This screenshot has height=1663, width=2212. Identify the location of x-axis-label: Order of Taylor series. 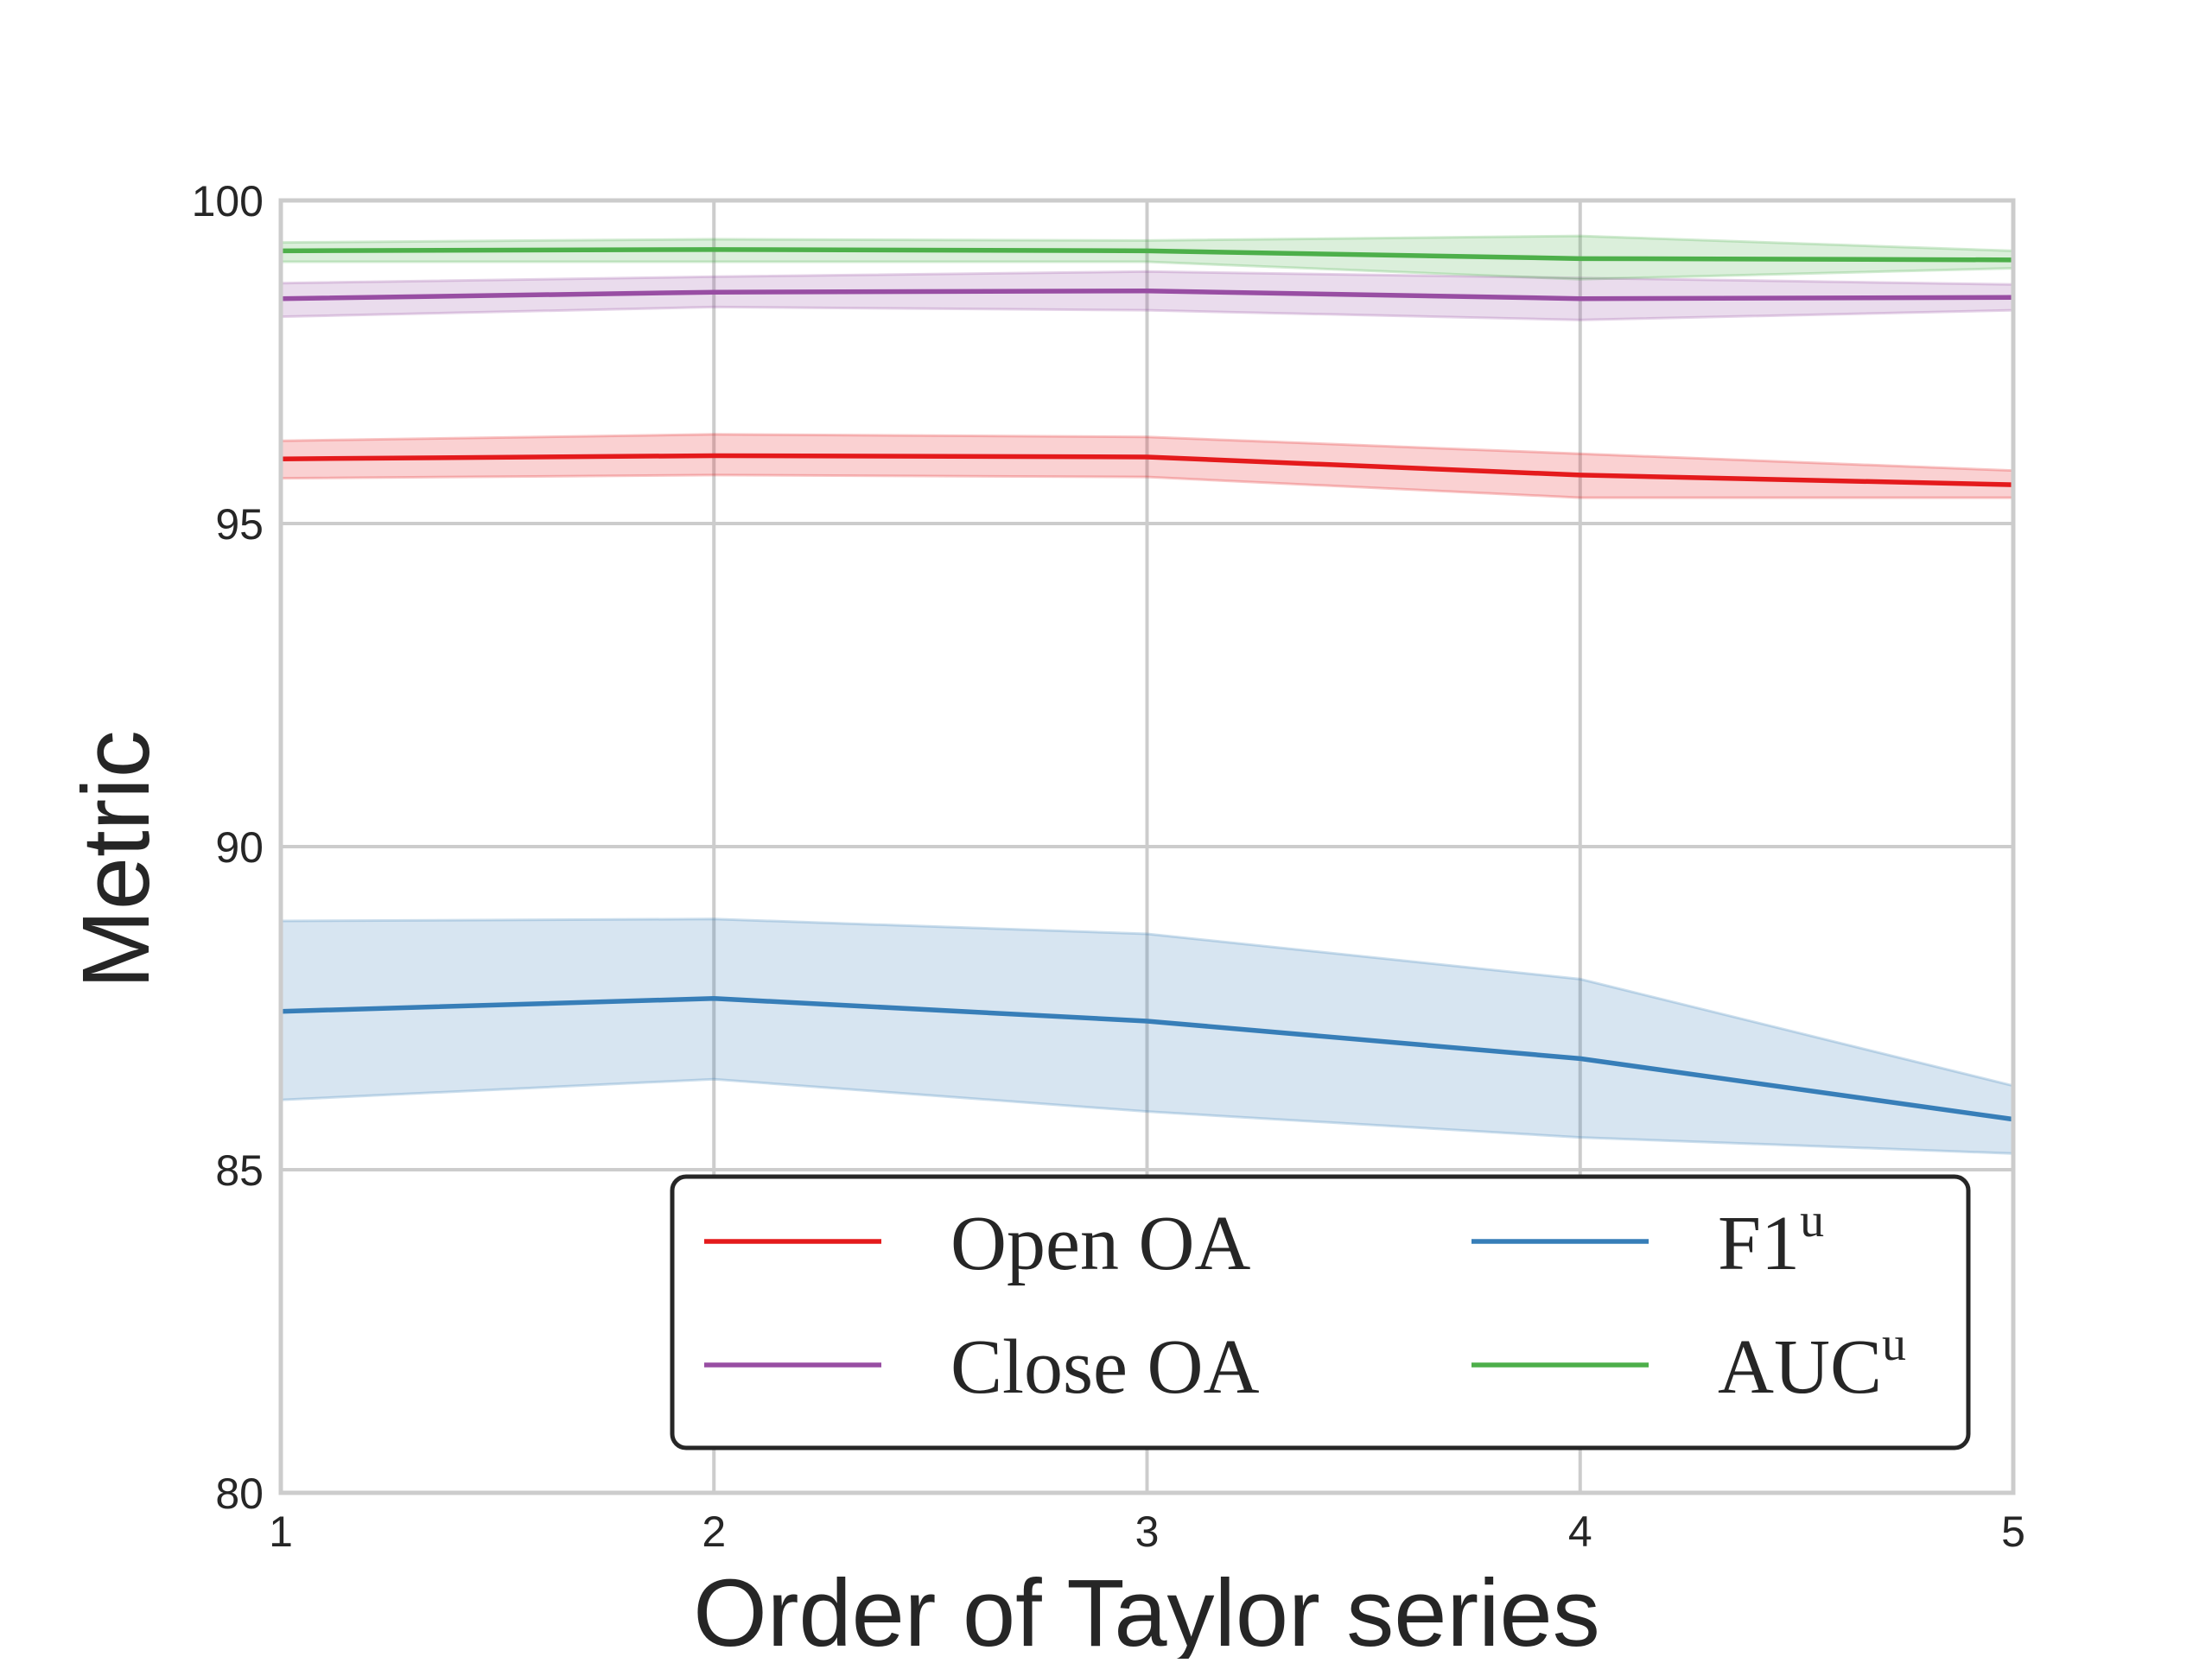
(1146, 1610).